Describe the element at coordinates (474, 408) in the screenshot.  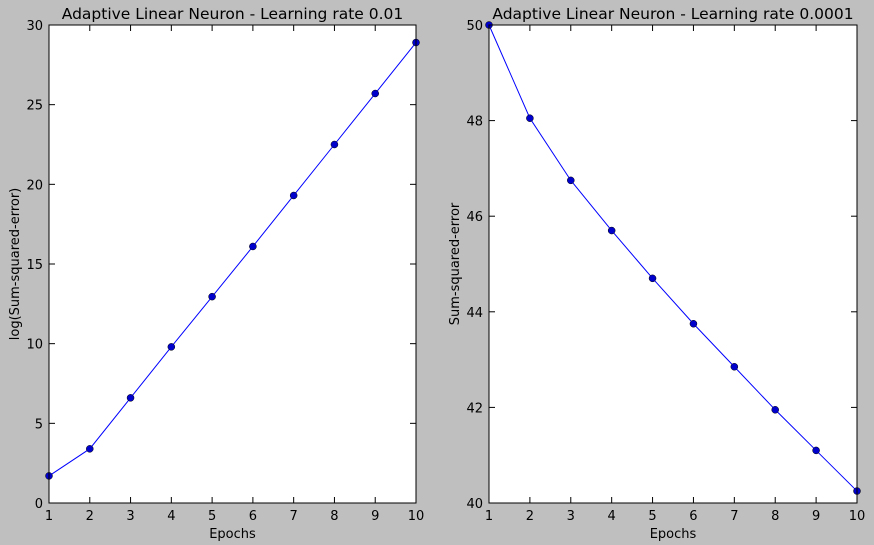
I see `y-tick-label: 42` at that location.